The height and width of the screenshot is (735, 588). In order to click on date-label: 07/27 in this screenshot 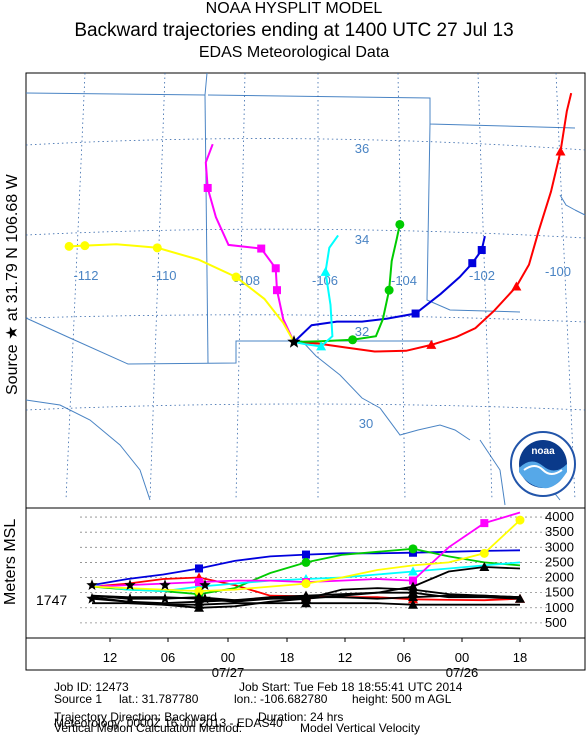, I will do `click(228, 672)`.